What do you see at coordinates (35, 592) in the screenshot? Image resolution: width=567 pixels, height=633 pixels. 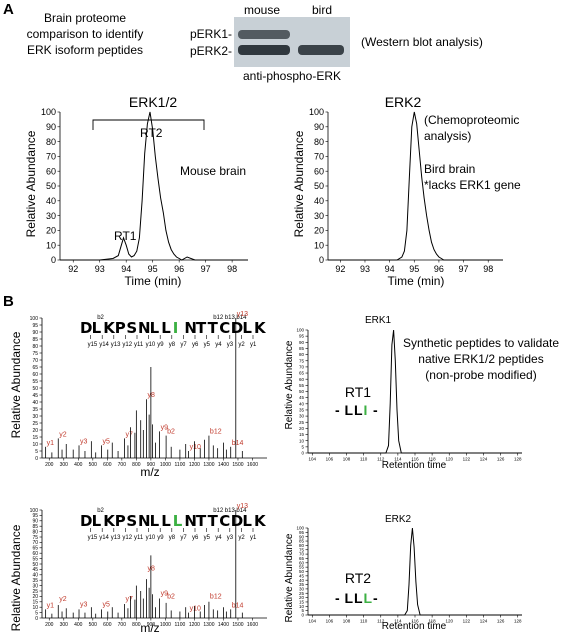 I see `ms2-y-tick-label: 25` at bounding box center [35, 592].